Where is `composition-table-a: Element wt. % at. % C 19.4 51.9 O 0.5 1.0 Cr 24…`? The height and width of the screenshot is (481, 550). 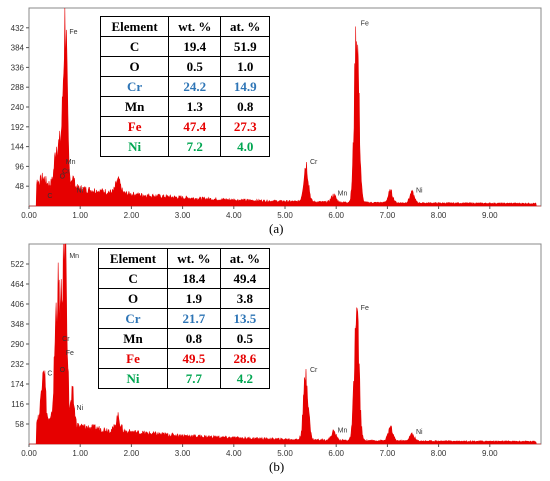
composition-table-a: Element wt. % at. % C 19.4 51.9 O 0.5 1.0 Cr 24… is located at coordinates (184, 86).